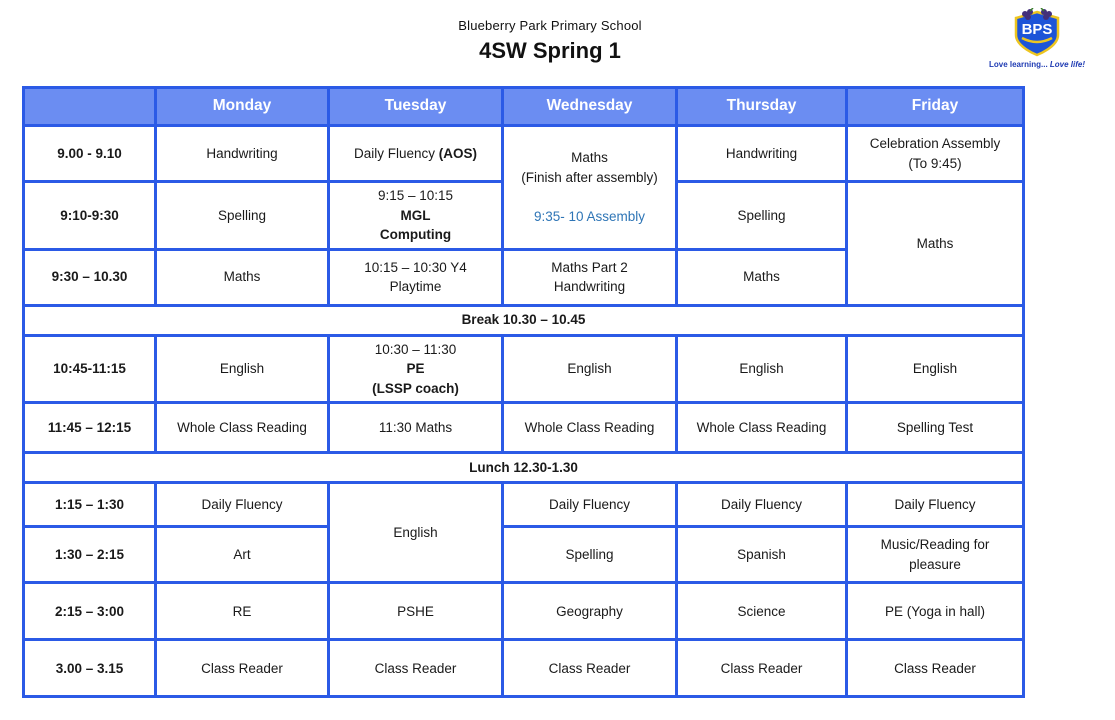  I want to click on time-slot-r9: 3.00 – 3.15, so click(89, 668).